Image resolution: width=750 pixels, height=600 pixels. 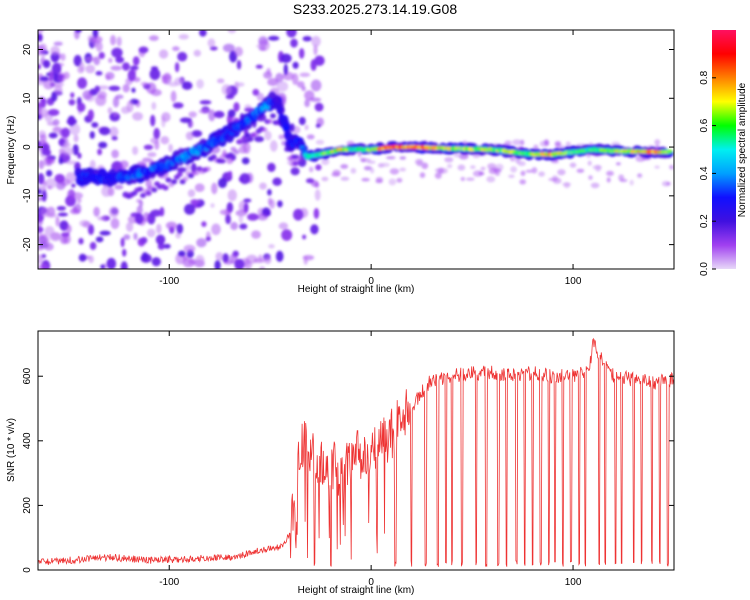 I want to click on colorbar-tick-label: 0.2, so click(x=704, y=221).